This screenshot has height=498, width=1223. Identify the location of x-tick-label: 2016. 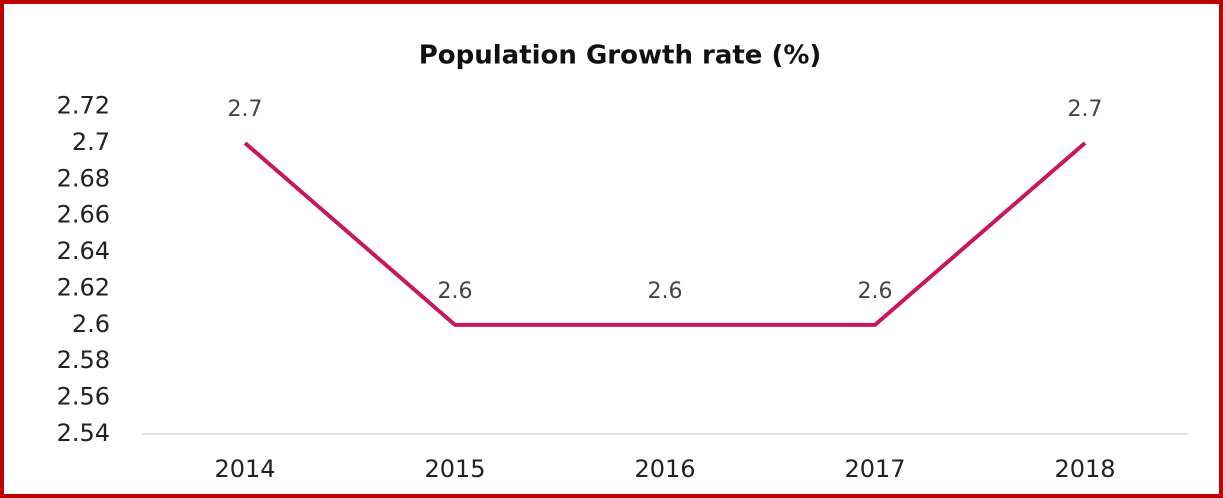
(664, 469).